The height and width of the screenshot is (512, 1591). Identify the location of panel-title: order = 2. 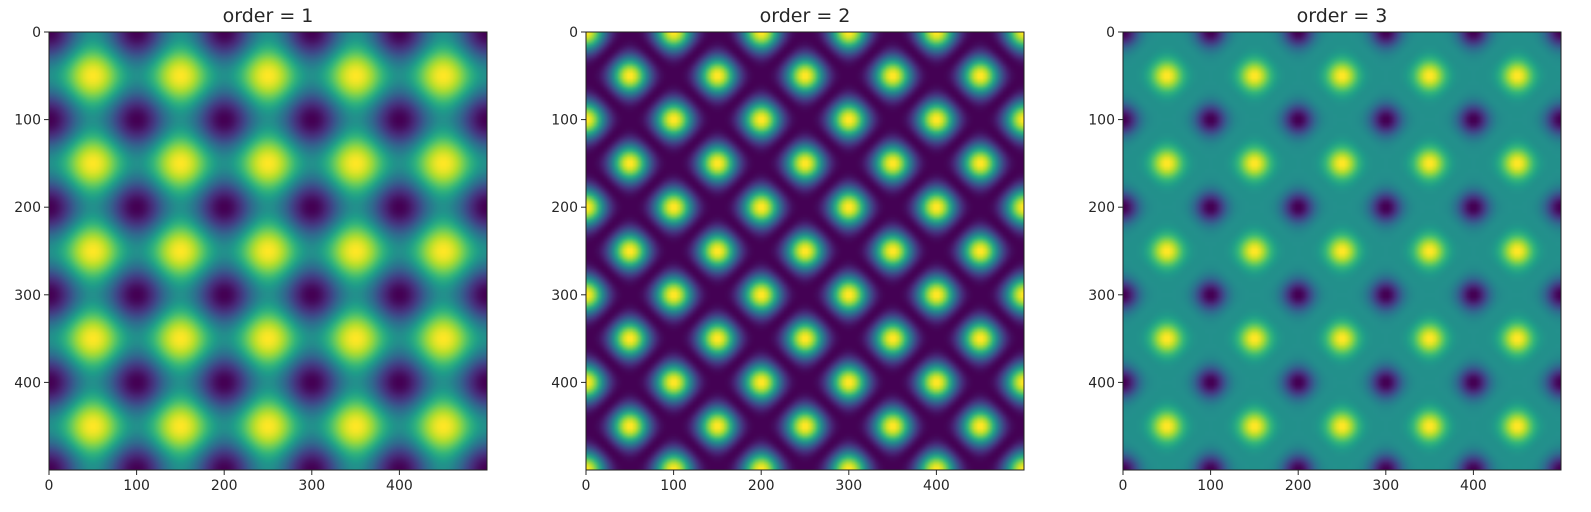
(805, 16).